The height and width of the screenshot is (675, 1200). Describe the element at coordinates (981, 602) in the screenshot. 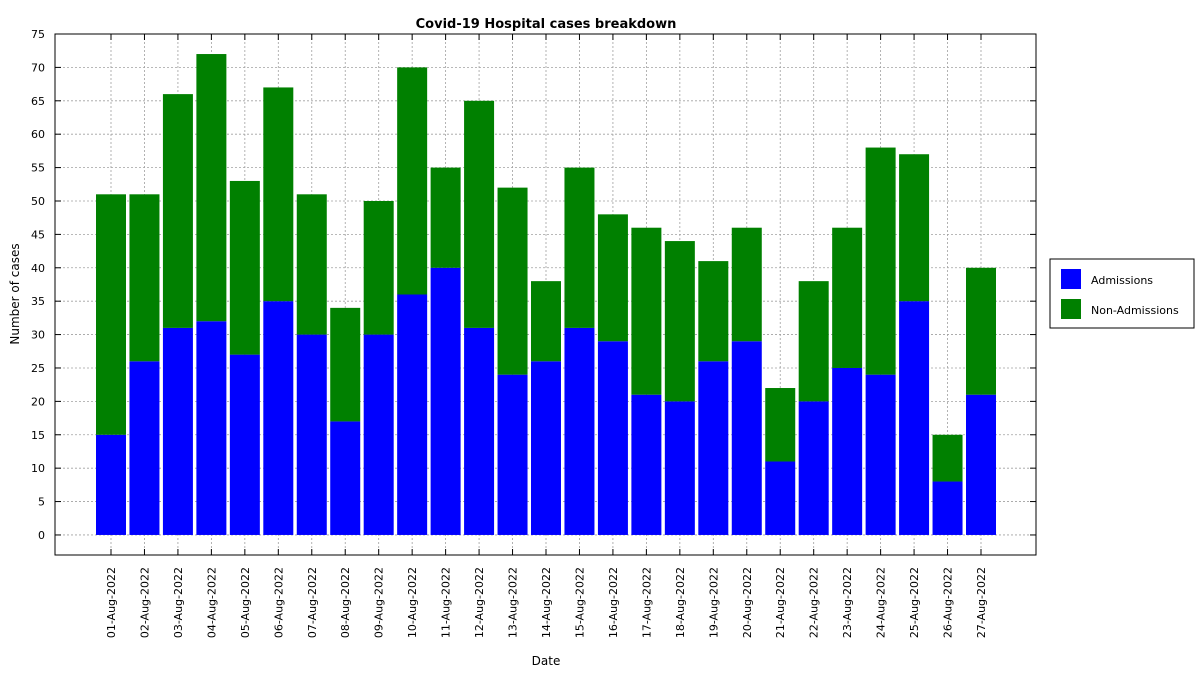

I see `x-tick-label: 27-Aug-2022` at that location.